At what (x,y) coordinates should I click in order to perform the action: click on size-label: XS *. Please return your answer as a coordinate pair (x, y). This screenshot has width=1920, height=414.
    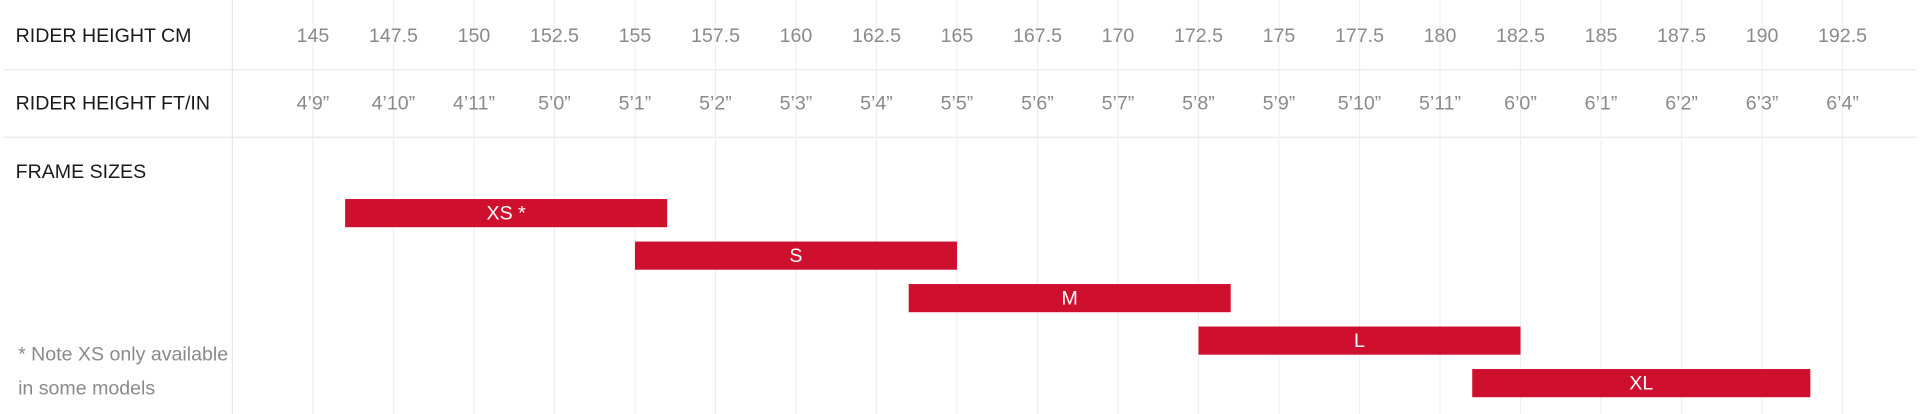
    Looking at the image, I should click on (507, 214).